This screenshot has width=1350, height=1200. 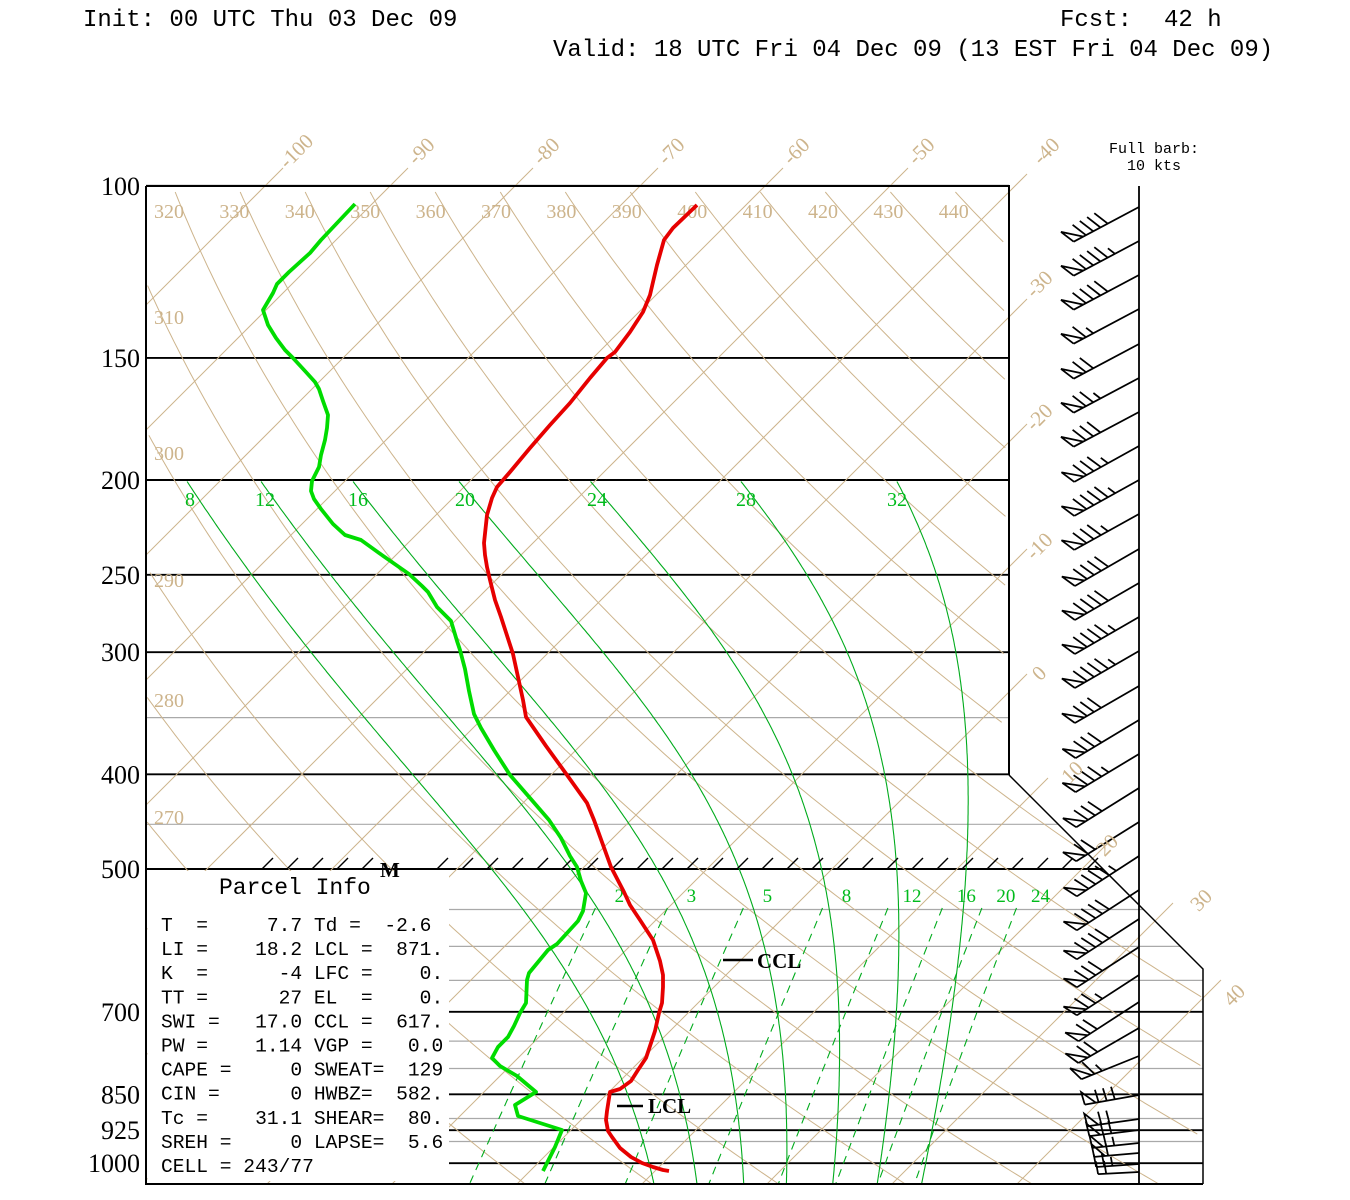 I want to click on svg-text: CAPE = 0 SWEAT= 129, so click(x=302, y=1071).